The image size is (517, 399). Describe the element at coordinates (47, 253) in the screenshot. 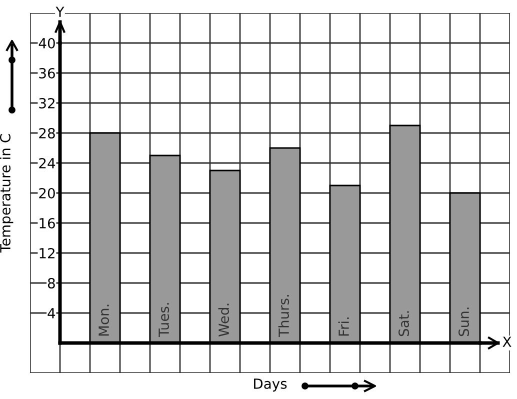

I see `y-tick-label: 12` at that location.